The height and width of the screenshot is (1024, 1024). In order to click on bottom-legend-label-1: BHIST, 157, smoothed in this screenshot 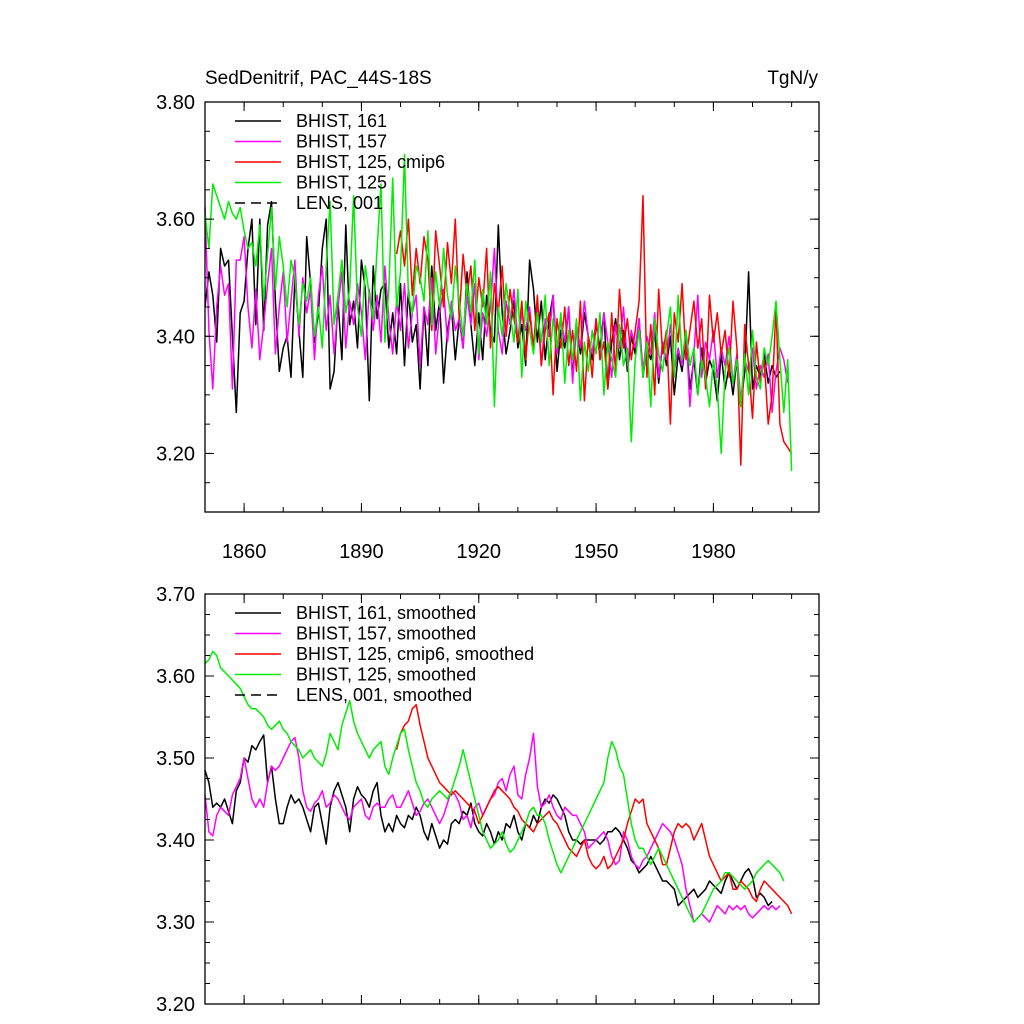, I will do `click(386, 634)`.